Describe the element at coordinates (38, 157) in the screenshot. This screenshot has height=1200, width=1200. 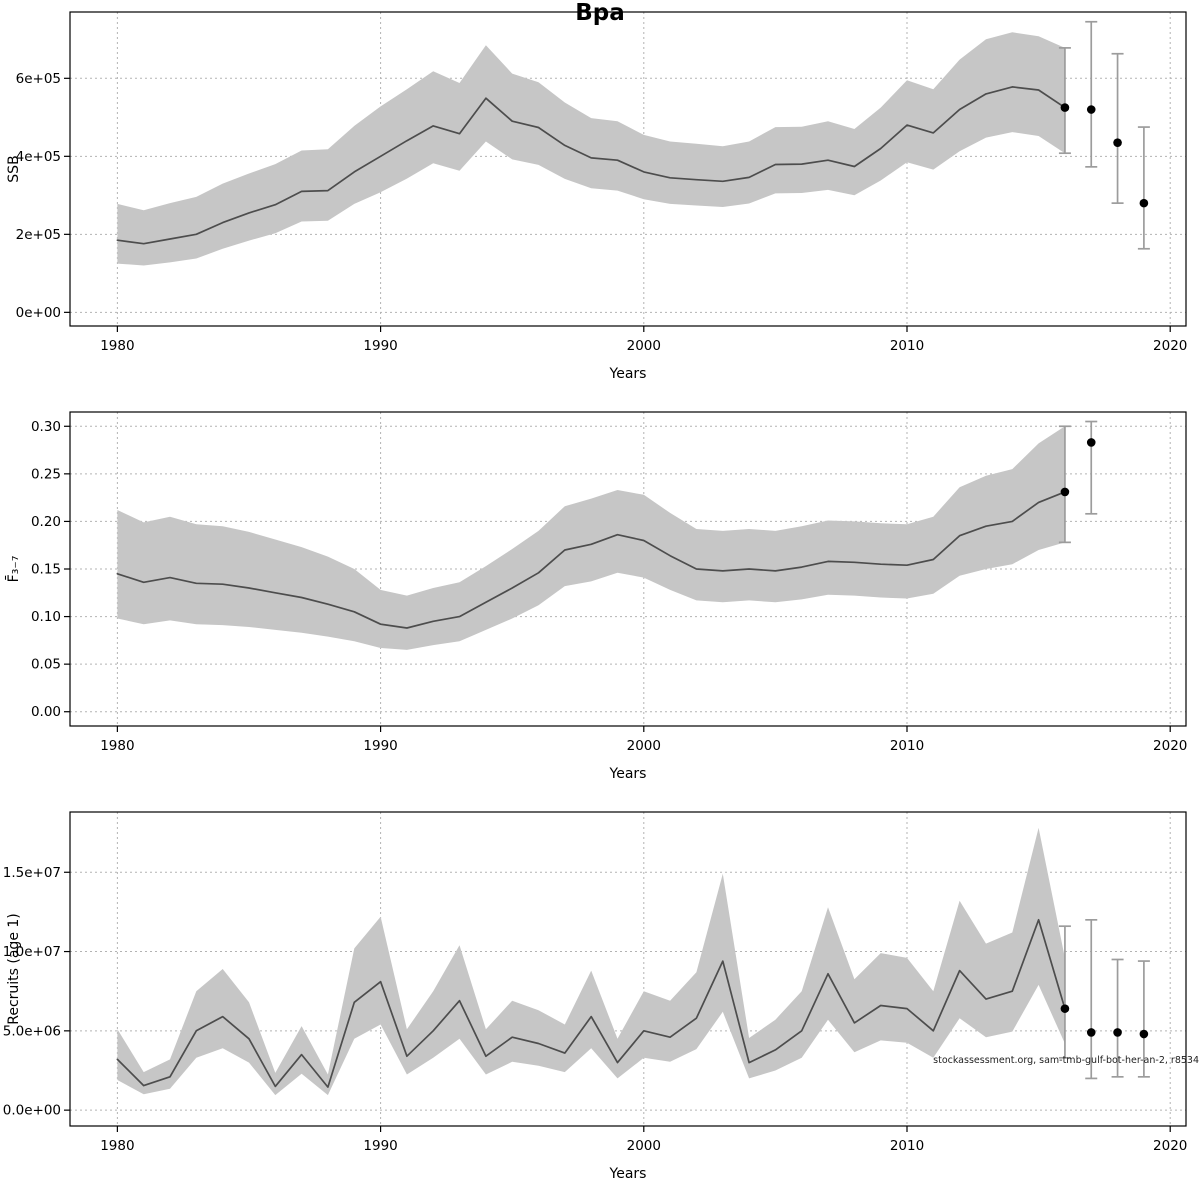
I see `svg-text: 4e+05` at that location.